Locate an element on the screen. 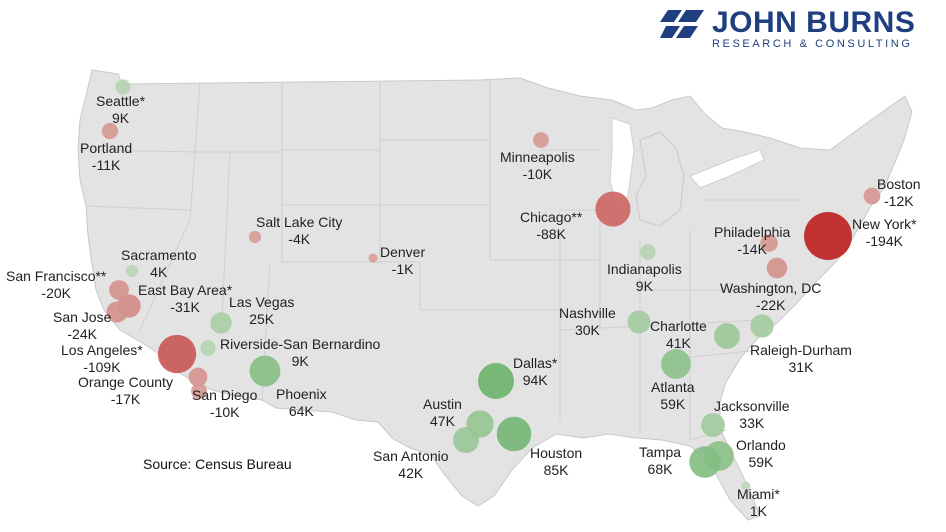 This screenshot has width=946, height=532. label-minneapolis: Minneapolis -10K is located at coordinates (537, 166).